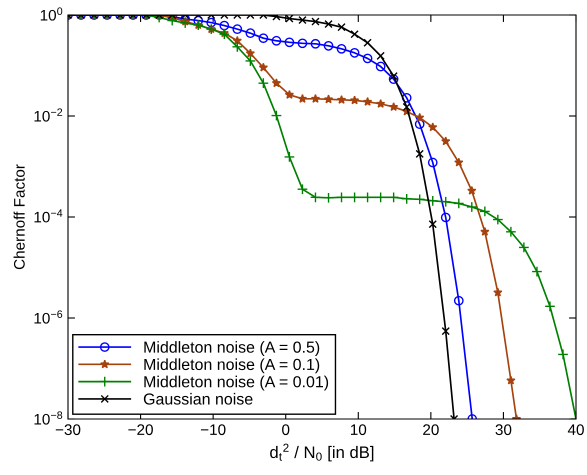 The height and width of the screenshot is (475, 587). I want to click on x-tick-label: −30, so click(68, 430).